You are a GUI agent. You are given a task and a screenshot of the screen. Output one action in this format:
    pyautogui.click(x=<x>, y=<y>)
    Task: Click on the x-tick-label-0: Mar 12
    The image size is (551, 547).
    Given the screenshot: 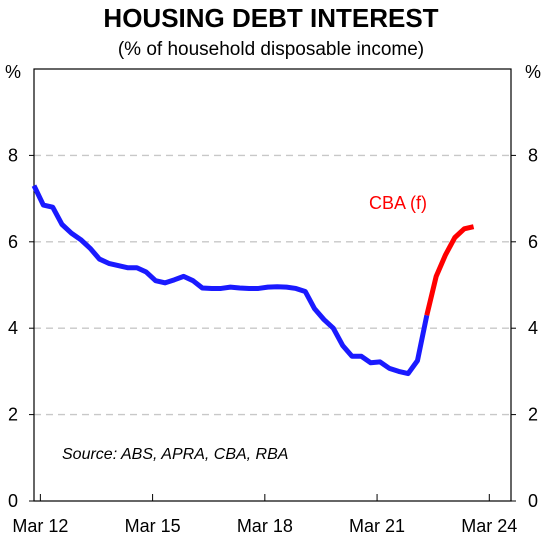 What is the action you would take?
    pyautogui.click(x=40, y=526)
    